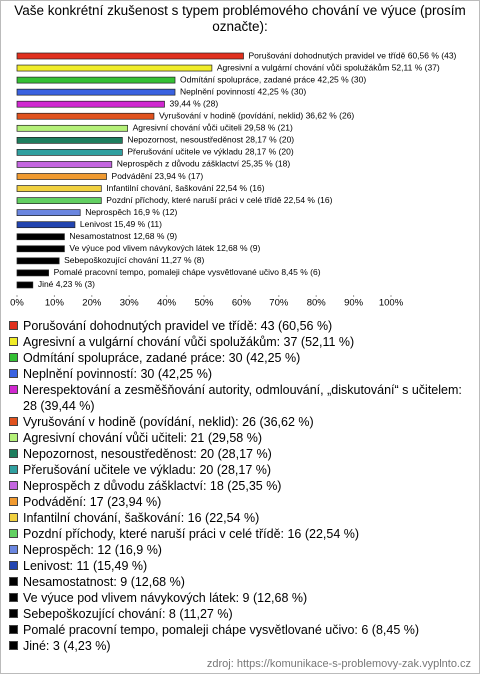 The width and height of the screenshot is (480, 674). What do you see at coordinates (123, 236) in the screenshot?
I see `bar-label: Nesamostatnost 12,68 % (9)` at bounding box center [123, 236].